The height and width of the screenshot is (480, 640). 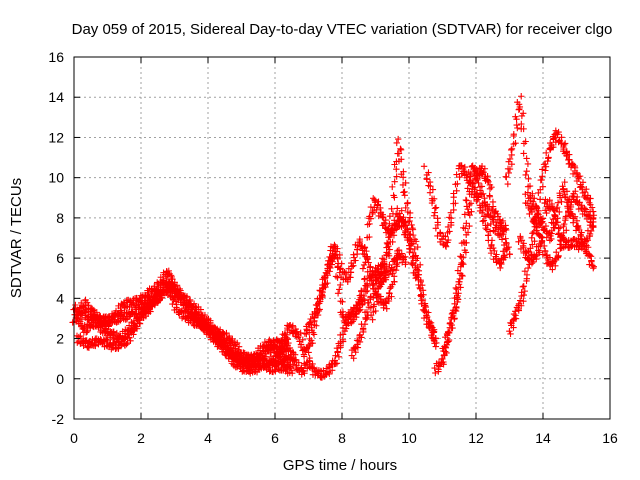 I want to click on x-tick-label: 2, so click(x=141, y=438).